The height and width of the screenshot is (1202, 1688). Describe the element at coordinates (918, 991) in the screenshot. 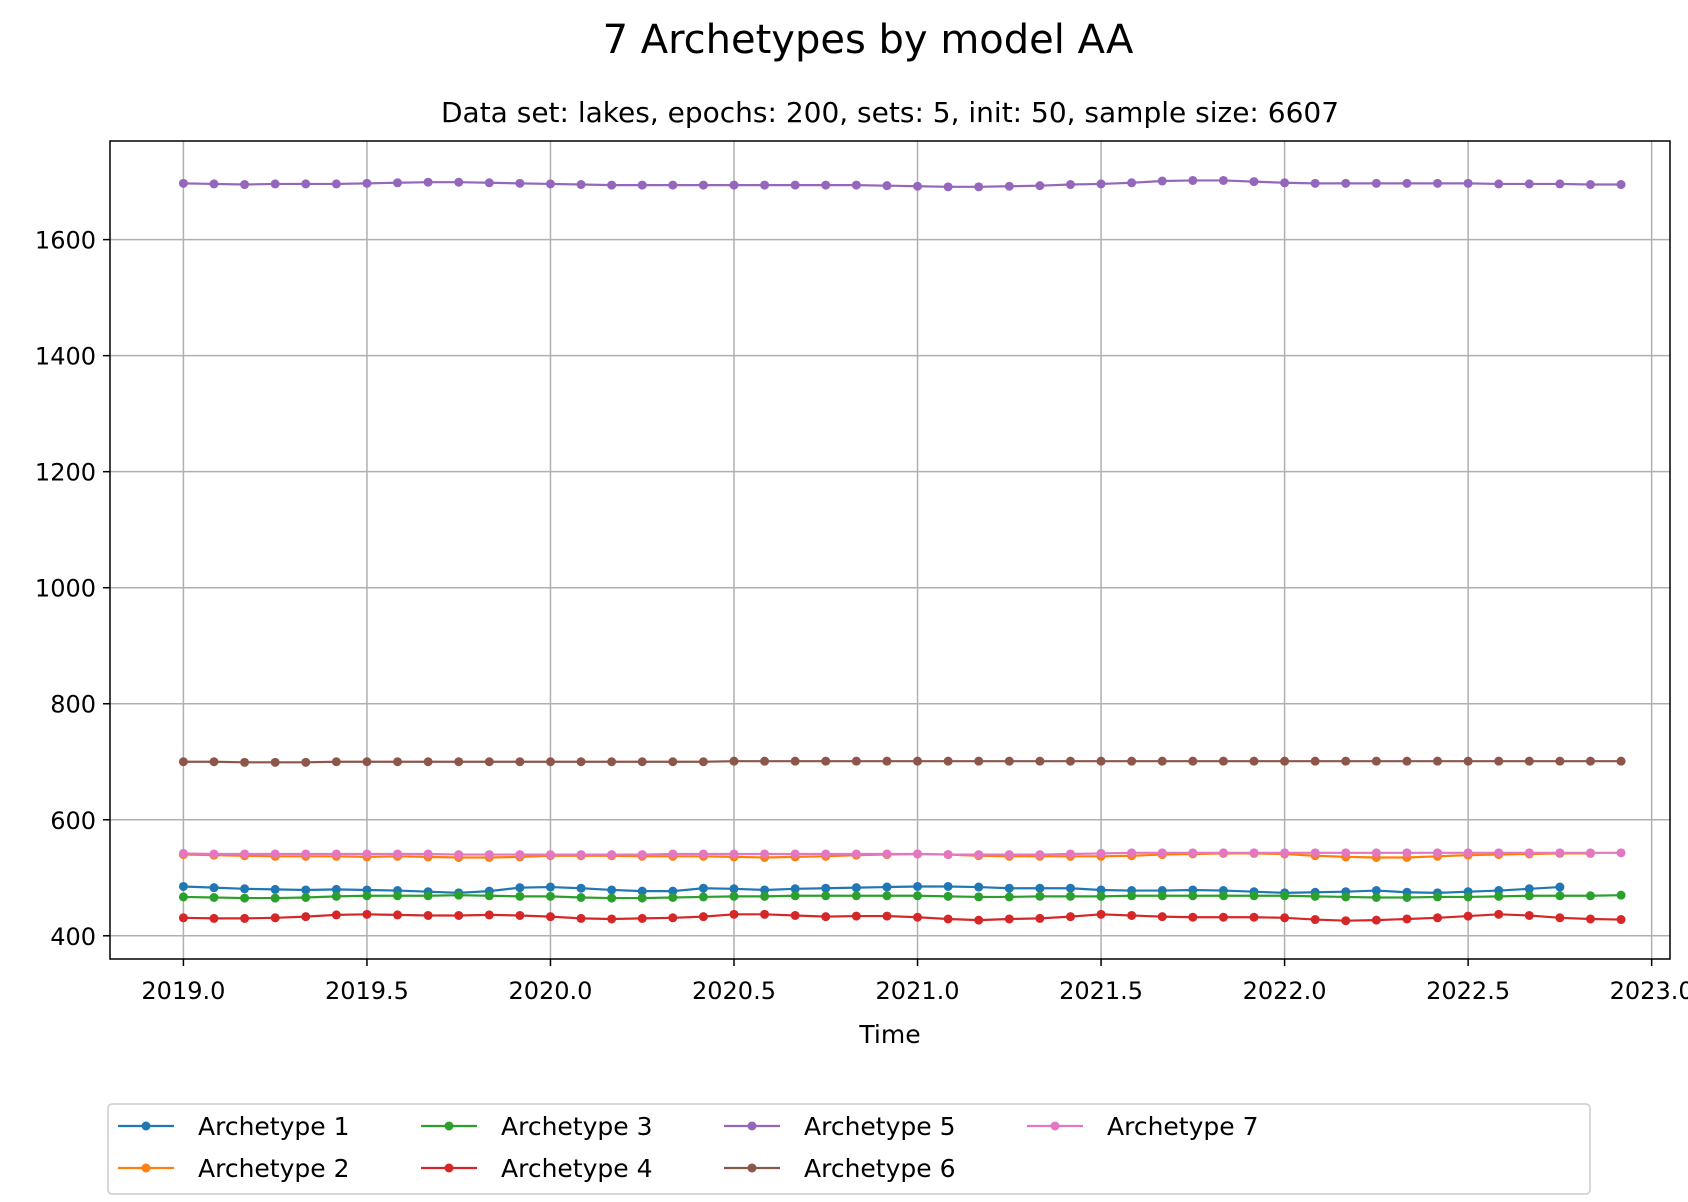

I see `x-tick-label: 2021.0` at that location.